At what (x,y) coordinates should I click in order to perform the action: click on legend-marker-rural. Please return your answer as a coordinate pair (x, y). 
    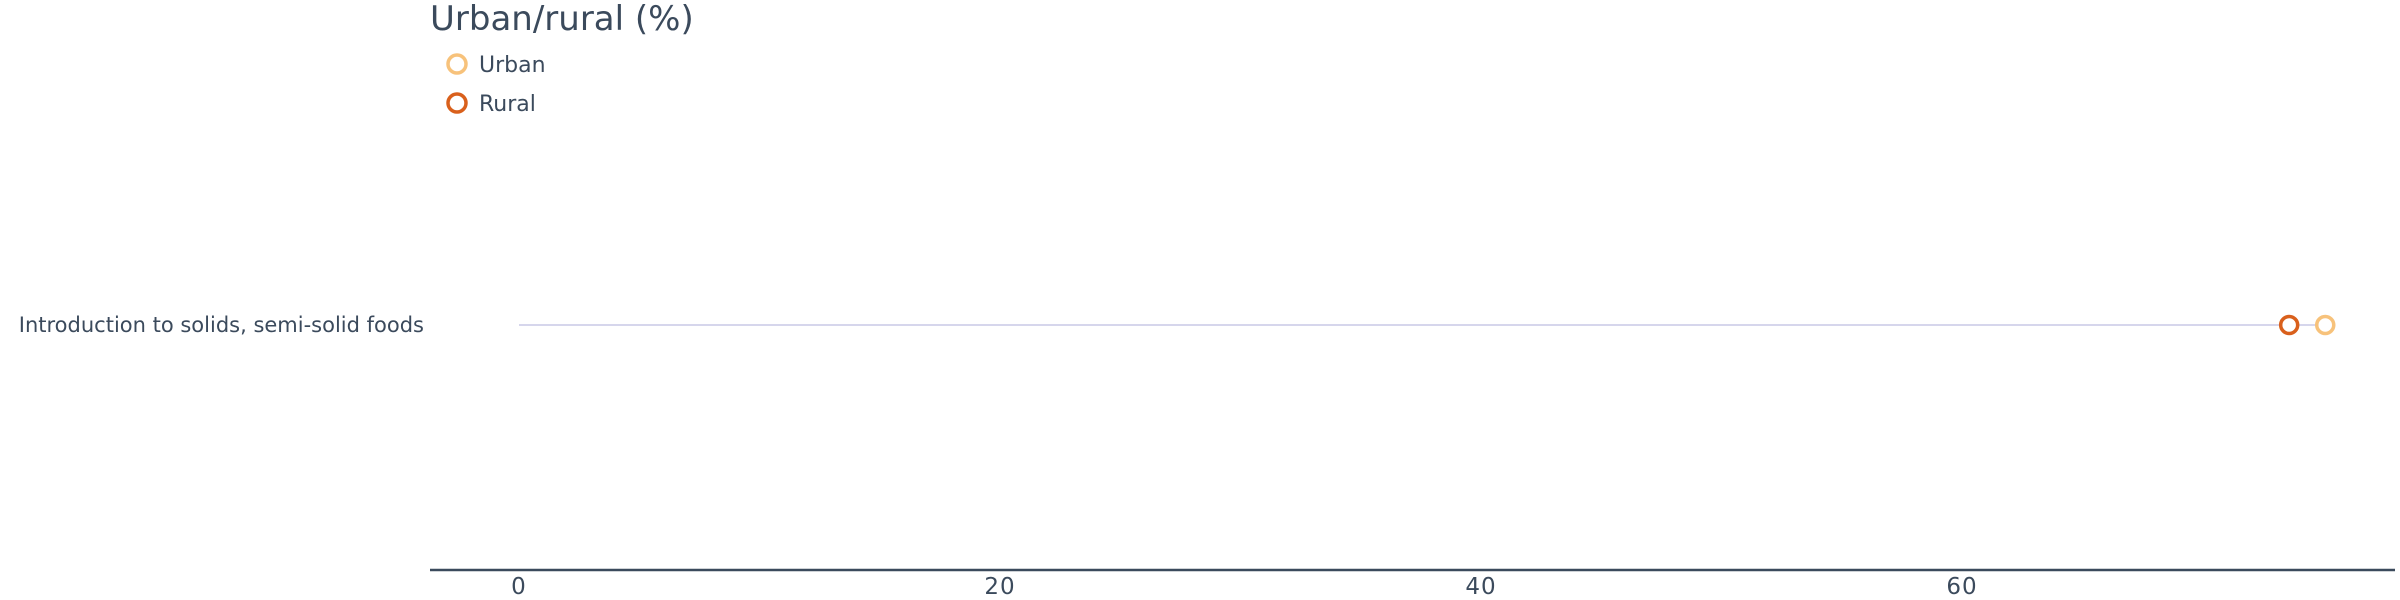
    Looking at the image, I should click on (457, 103).